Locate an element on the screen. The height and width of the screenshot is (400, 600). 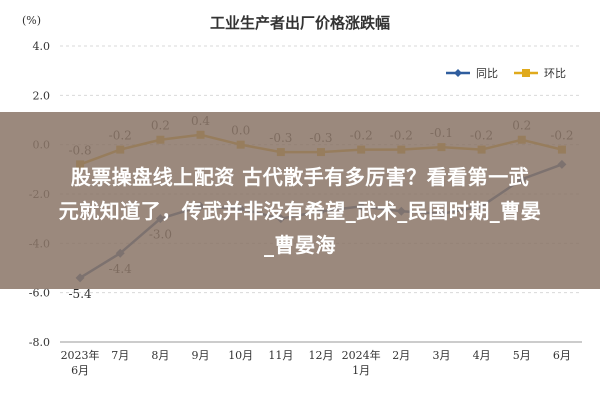
x-tick-label: 5月 is located at coordinates (522, 355).